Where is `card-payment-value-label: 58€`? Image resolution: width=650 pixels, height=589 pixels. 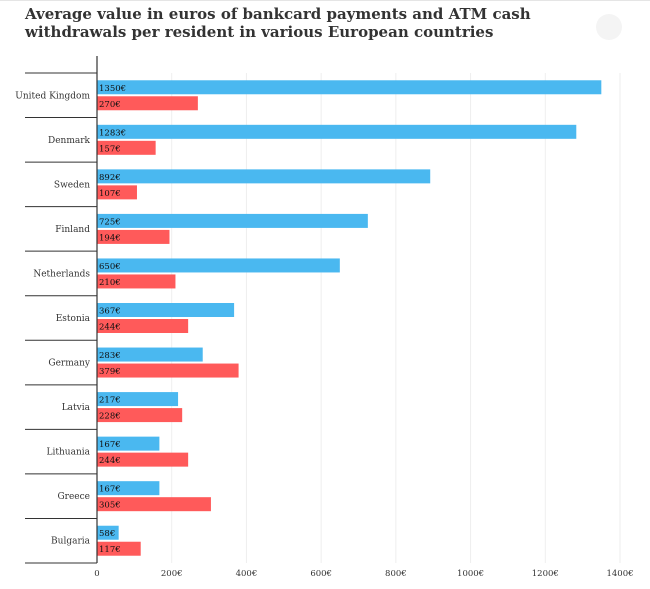
card-payment-value-label: 58€ is located at coordinates (107, 534).